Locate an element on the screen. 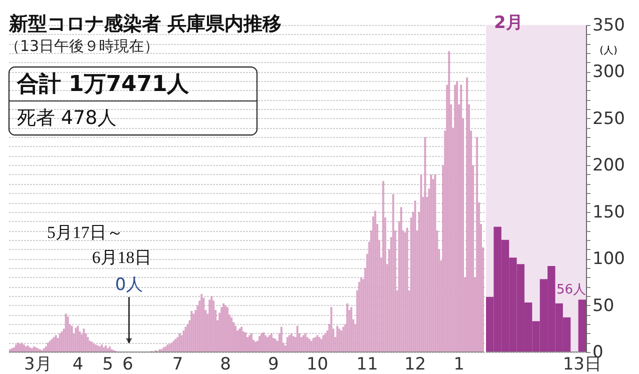  x-tick-label: 7 is located at coordinates (178, 364).